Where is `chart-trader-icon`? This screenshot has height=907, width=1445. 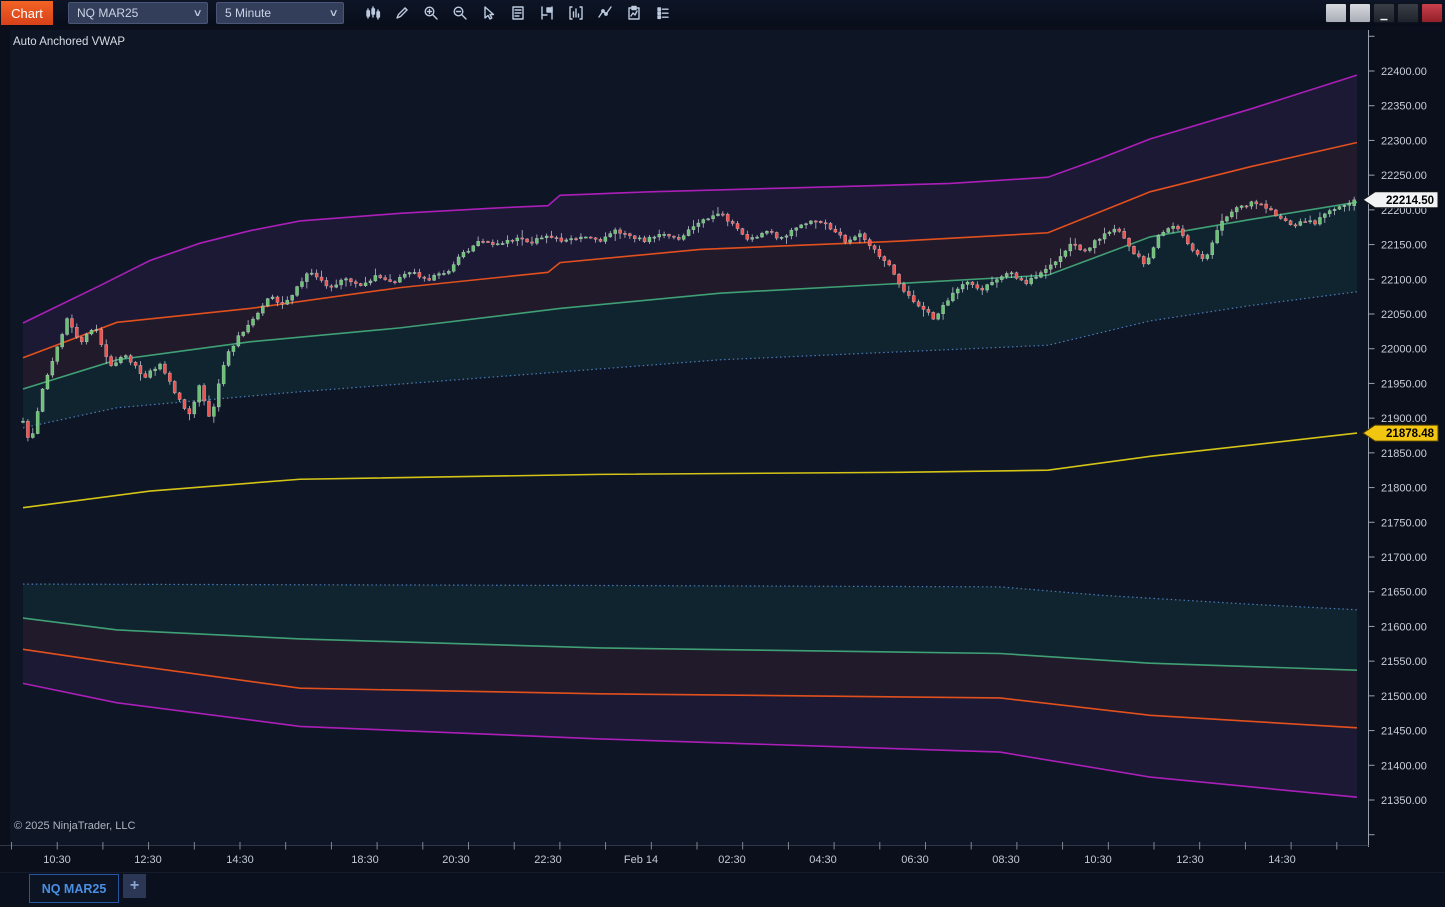
chart-trader-icon is located at coordinates (546, 13).